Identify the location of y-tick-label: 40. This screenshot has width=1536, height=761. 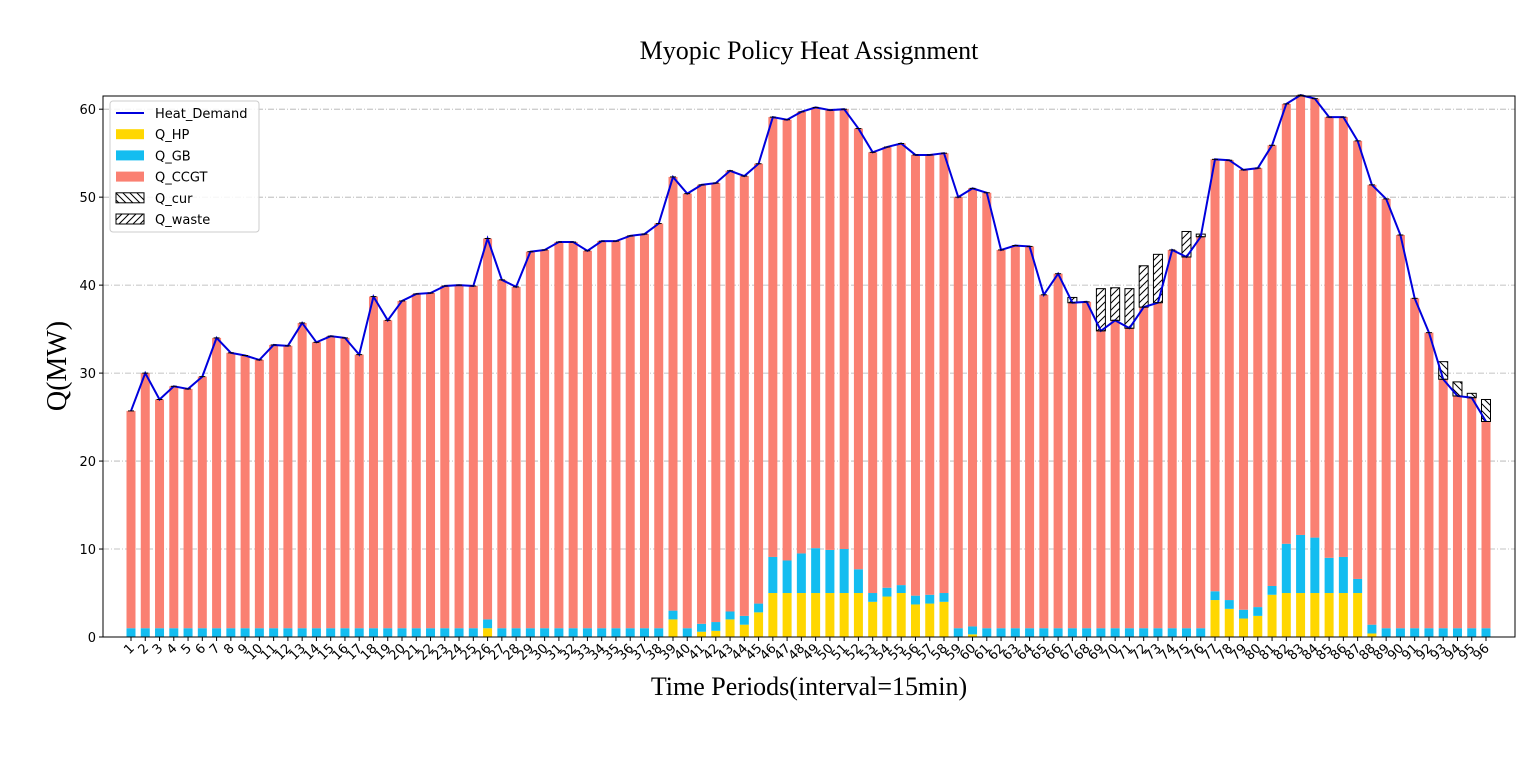
(87, 286).